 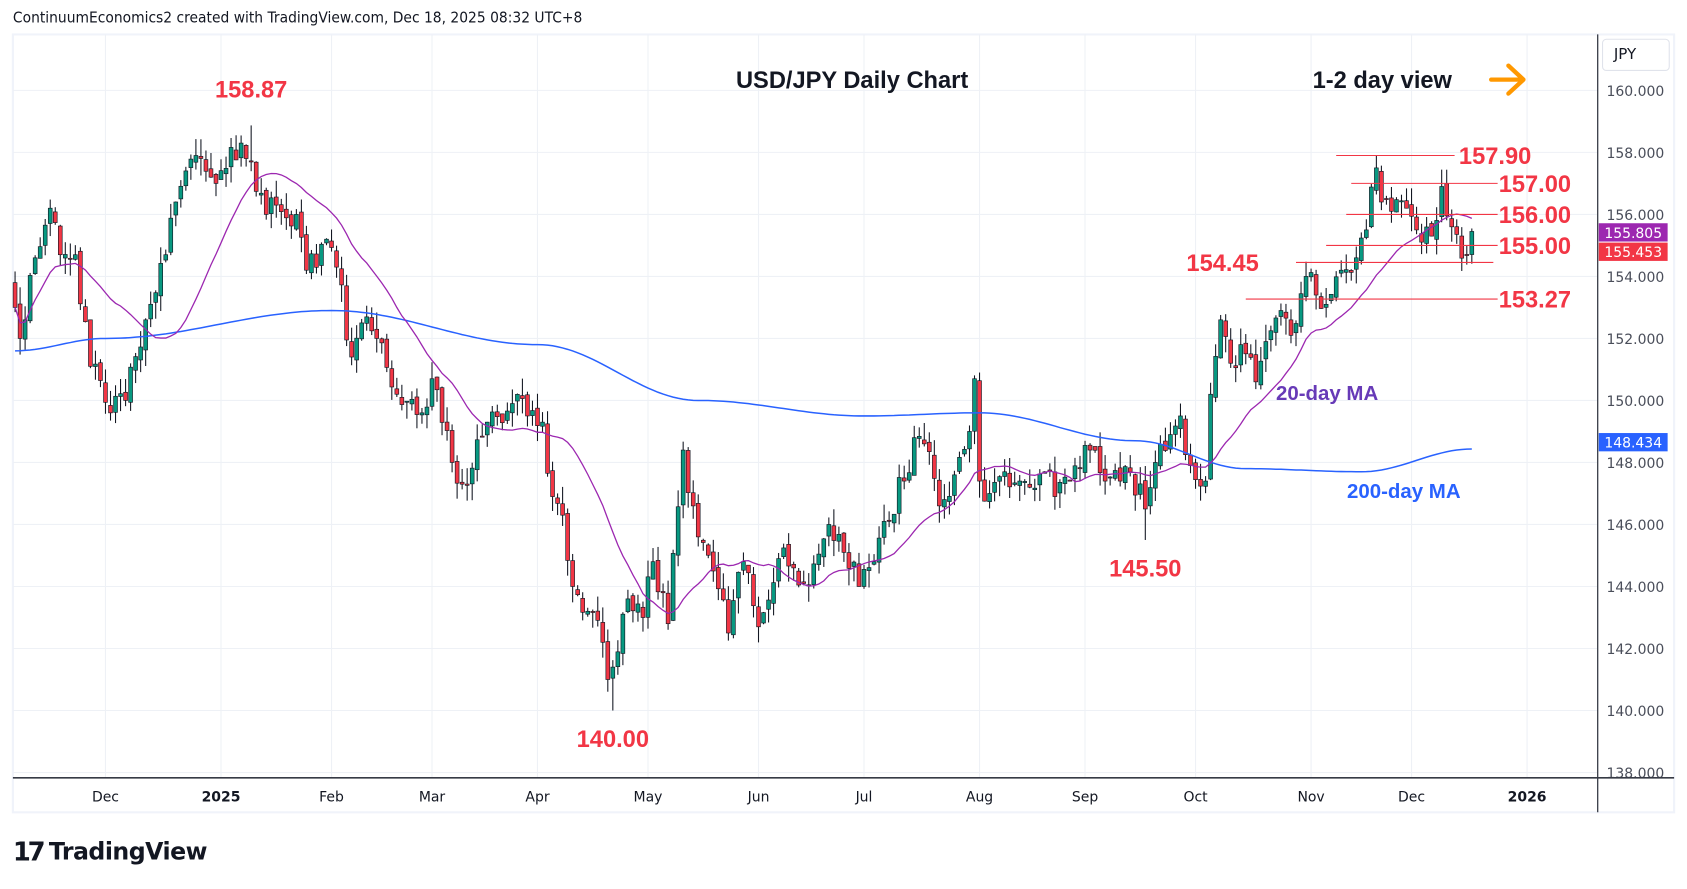 I want to click on ma20-label: 20-day MA, so click(x=1327, y=393).